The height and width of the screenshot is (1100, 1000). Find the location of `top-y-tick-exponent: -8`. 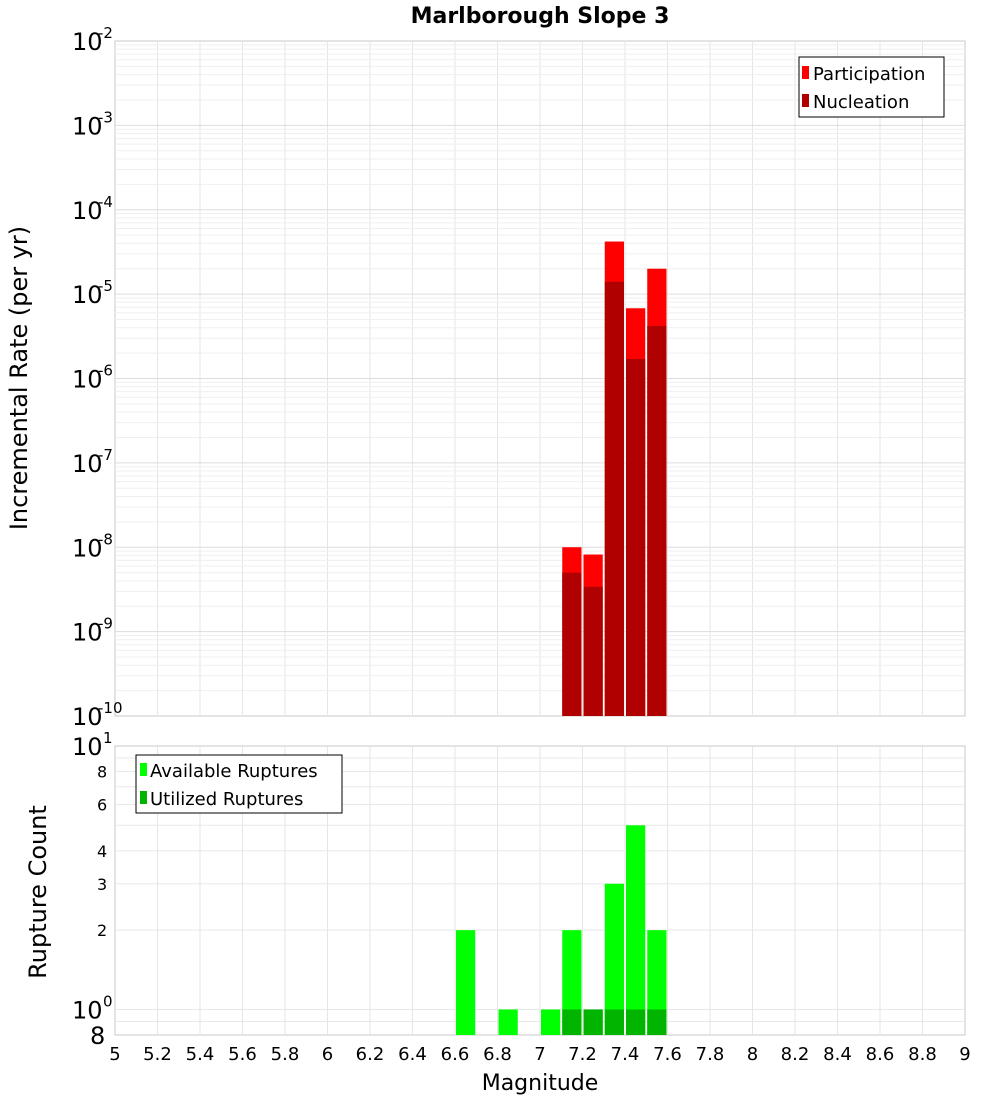

top-y-tick-exponent: -8 is located at coordinates (105, 539).